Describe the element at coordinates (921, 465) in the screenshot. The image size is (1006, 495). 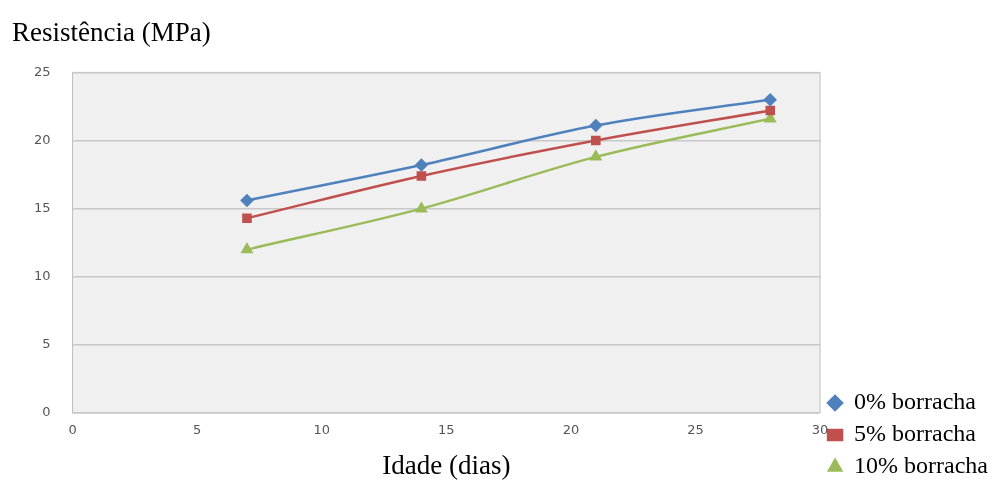
I see `legend-label: 10% borracha` at that location.